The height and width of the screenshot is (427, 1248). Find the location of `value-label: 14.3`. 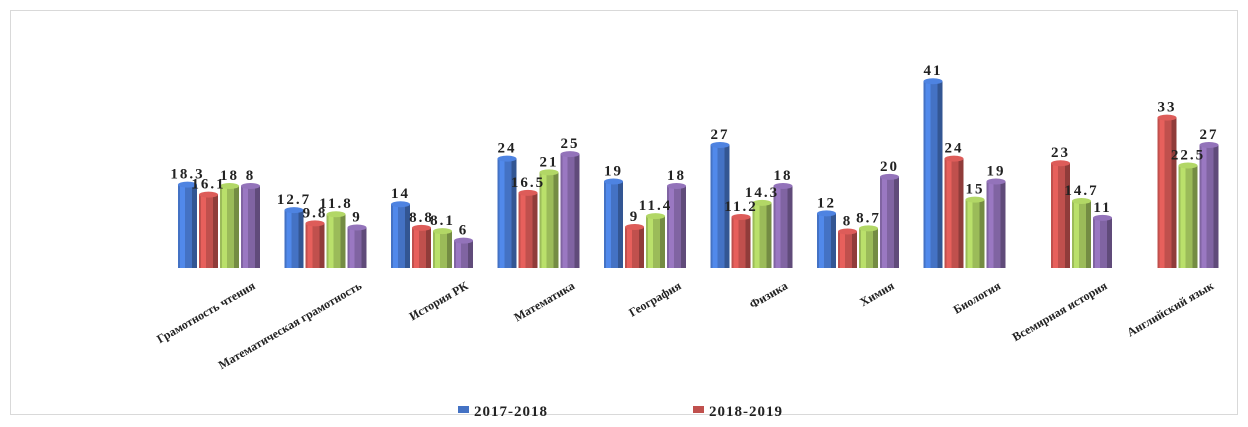

value-label: 14.3 is located at coordinates (762, 193).